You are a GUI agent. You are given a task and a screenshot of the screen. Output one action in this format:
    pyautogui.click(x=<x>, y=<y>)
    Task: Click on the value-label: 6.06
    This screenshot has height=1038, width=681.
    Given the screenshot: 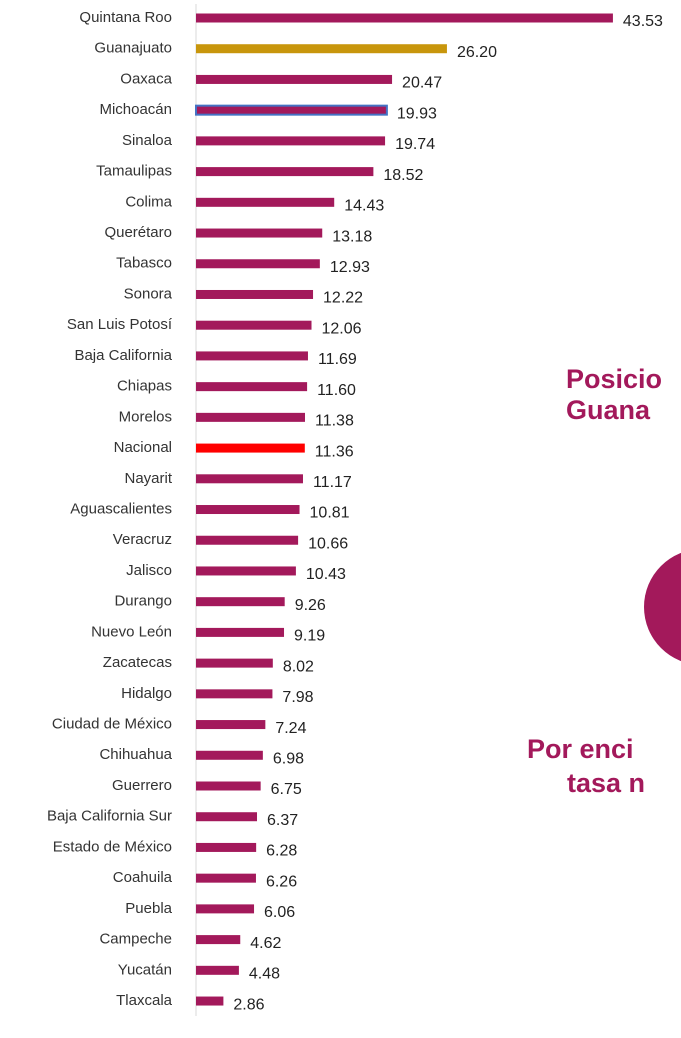 What is the action you would take?
    pyautogui.click(x=279, y=912)
    